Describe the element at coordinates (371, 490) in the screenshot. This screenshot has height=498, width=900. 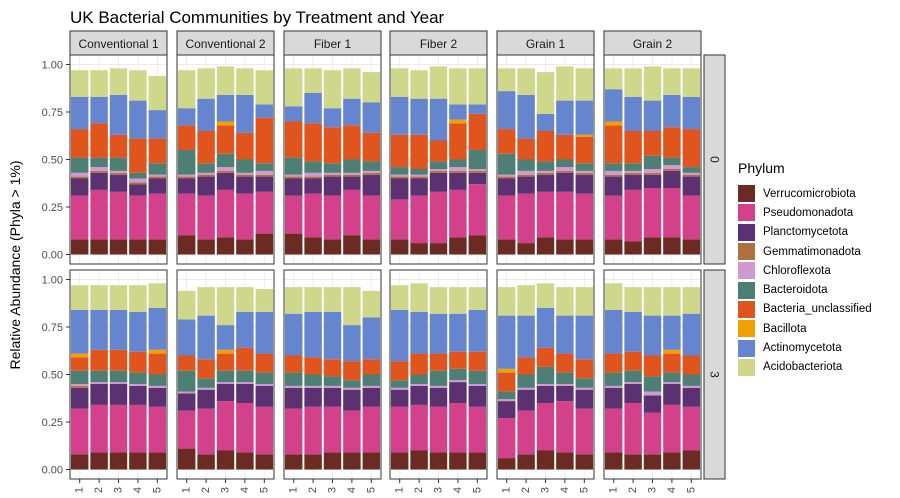
I see `x-tick-label: 5` at that location.